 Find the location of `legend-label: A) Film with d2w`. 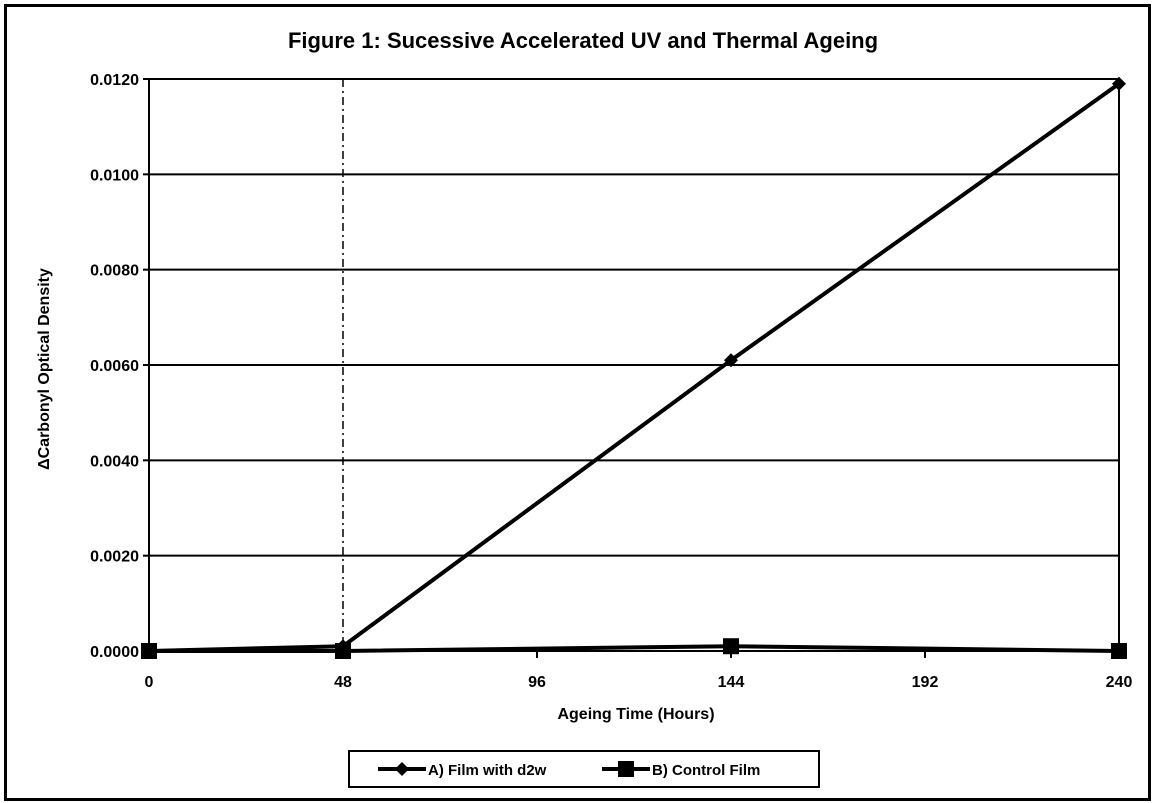

legend-label: A) Film with d2w is located at coordinates (487, 770).